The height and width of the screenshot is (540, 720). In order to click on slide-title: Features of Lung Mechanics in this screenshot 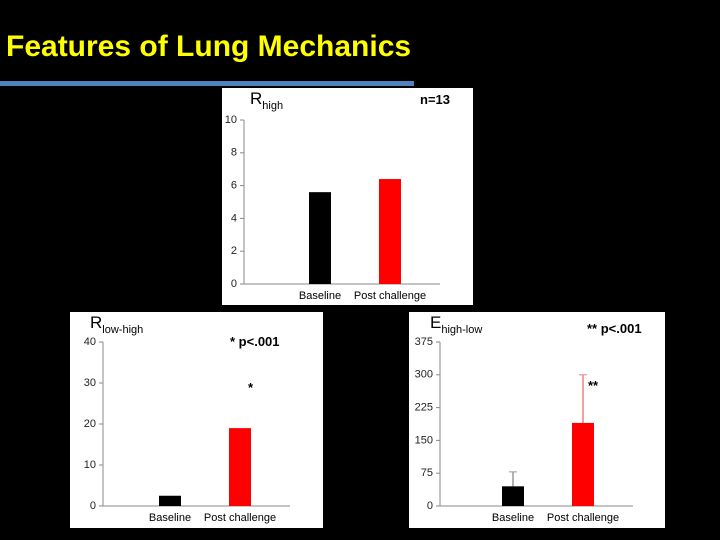, I will do `click(208, 46)`.